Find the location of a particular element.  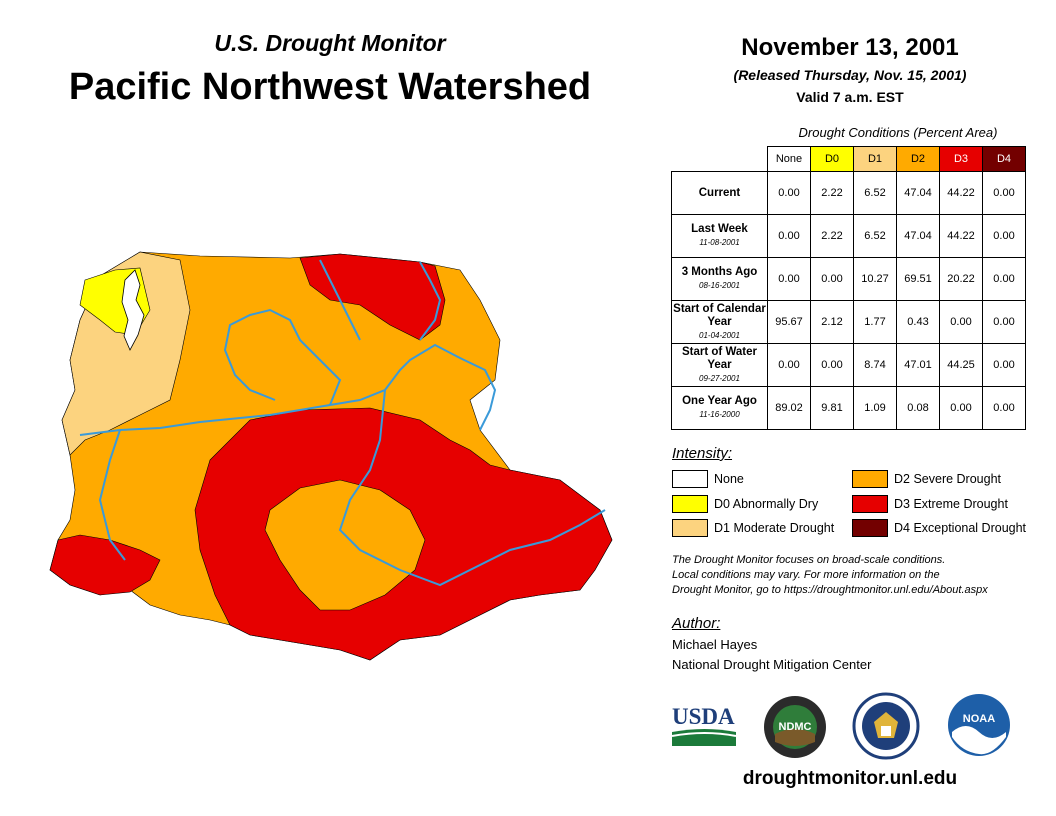

seal-eagle is located at coordinates (886, 725).